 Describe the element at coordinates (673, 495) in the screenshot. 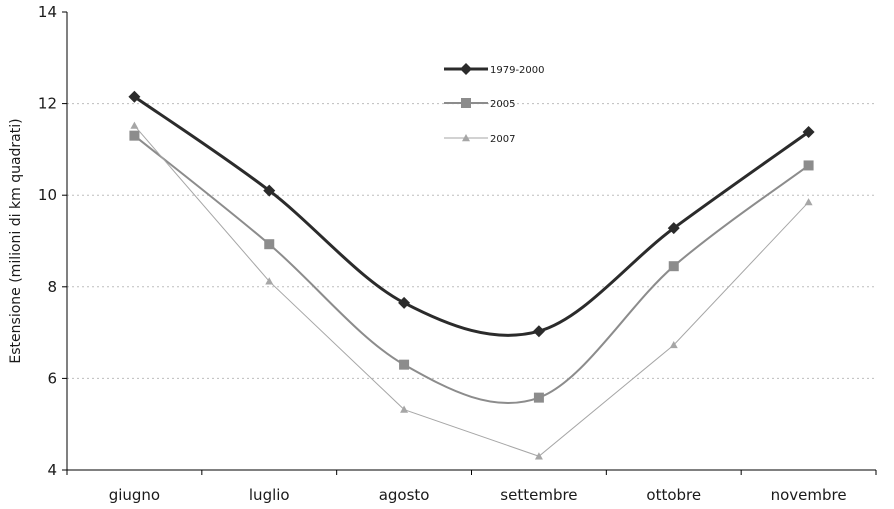

I see `x-tick-label: ottobre` at that location.